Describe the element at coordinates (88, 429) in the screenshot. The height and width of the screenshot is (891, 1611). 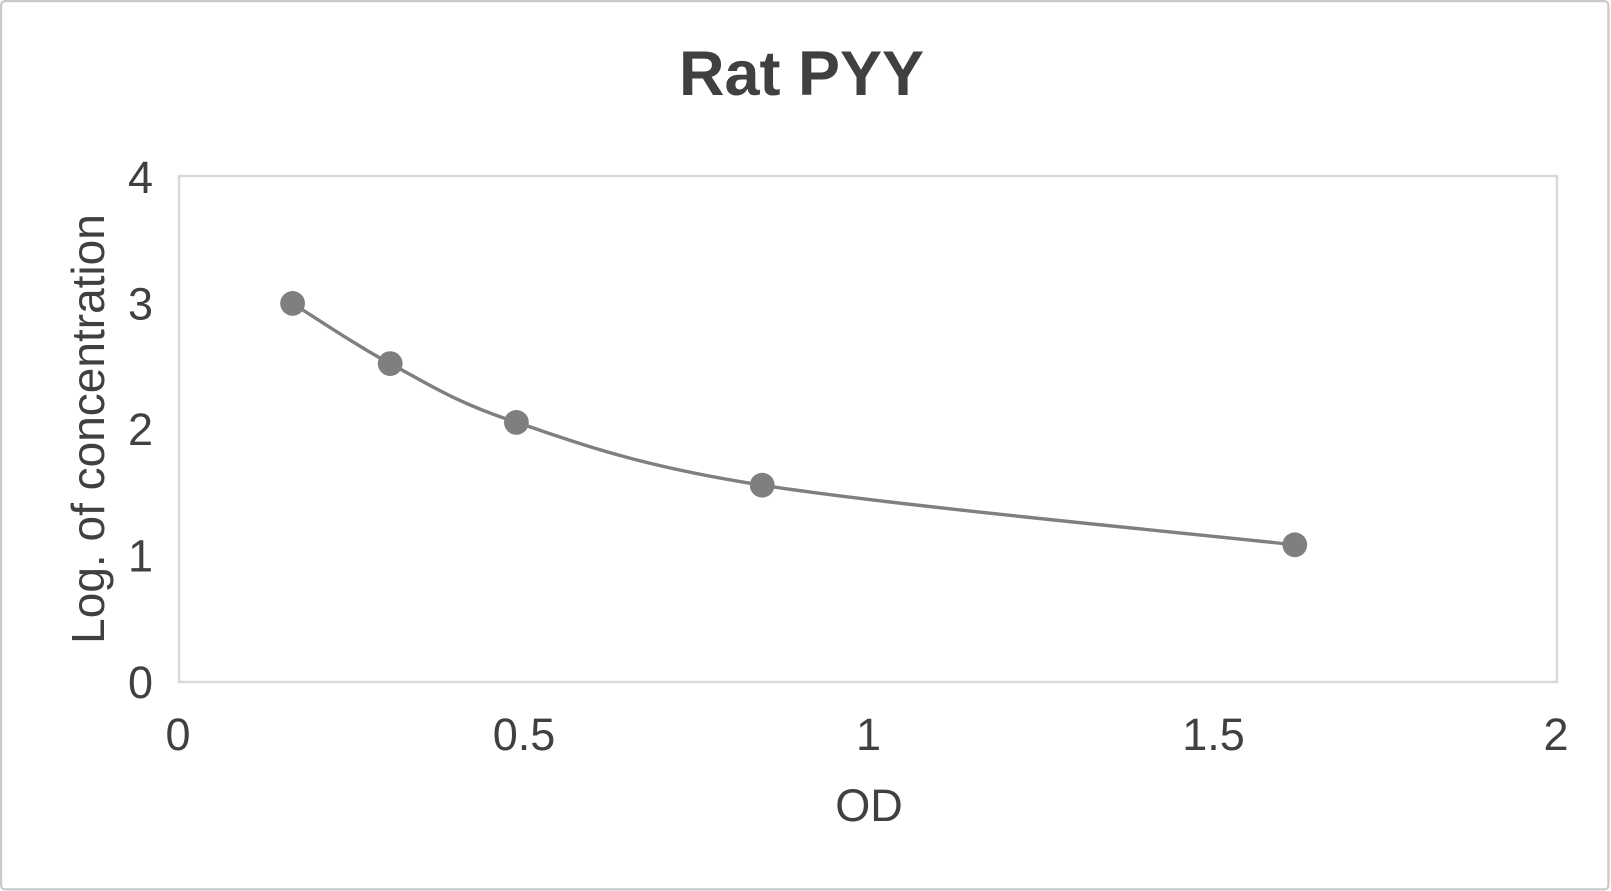
I see `svg-text: Log. of concentration` at that location.